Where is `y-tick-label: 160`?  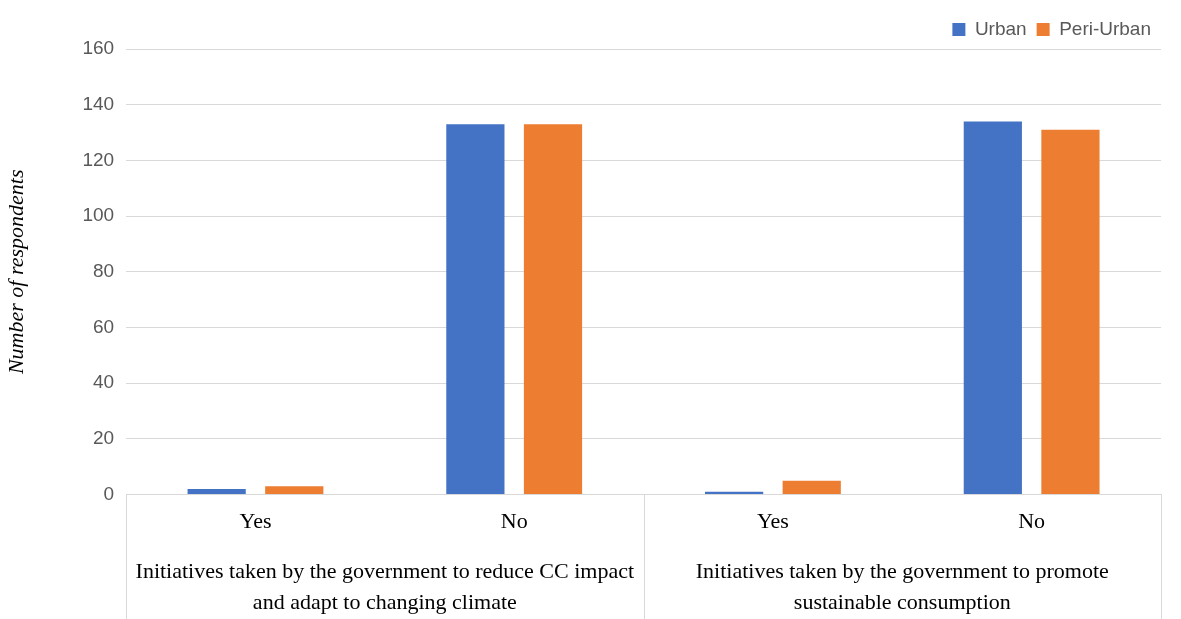
y-tick-label: 160 is located at coordinates (98, 48).